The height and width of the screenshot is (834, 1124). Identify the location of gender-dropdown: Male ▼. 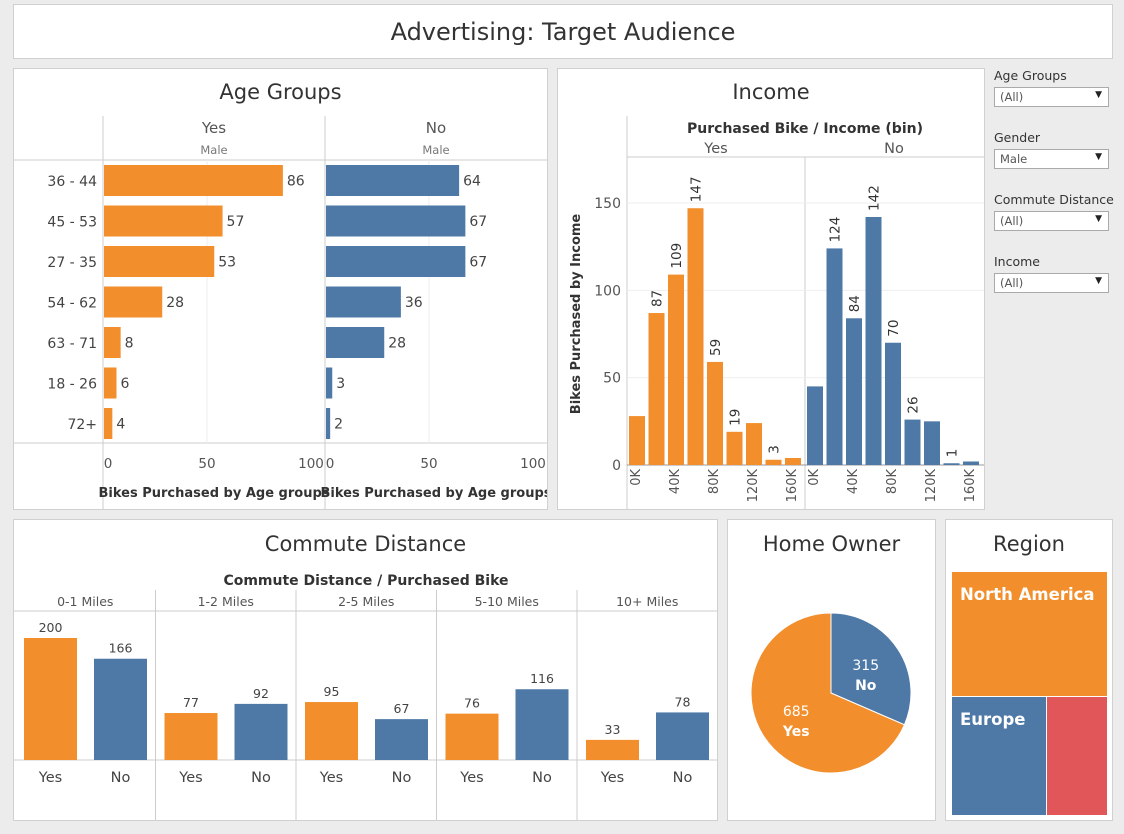
(1051, 159).